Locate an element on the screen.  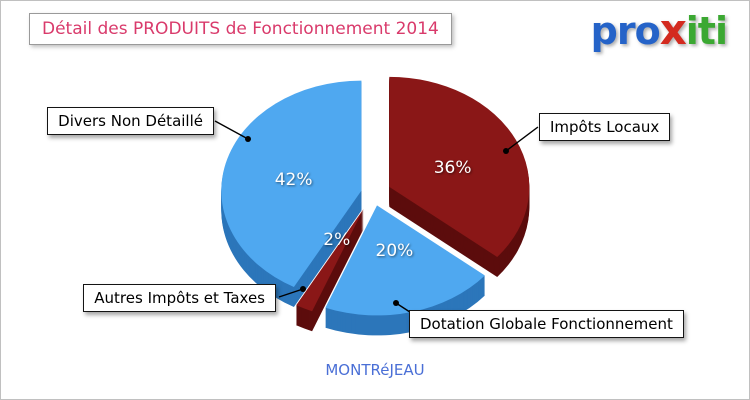
logo-x: x is located at coordinates (673, 29).